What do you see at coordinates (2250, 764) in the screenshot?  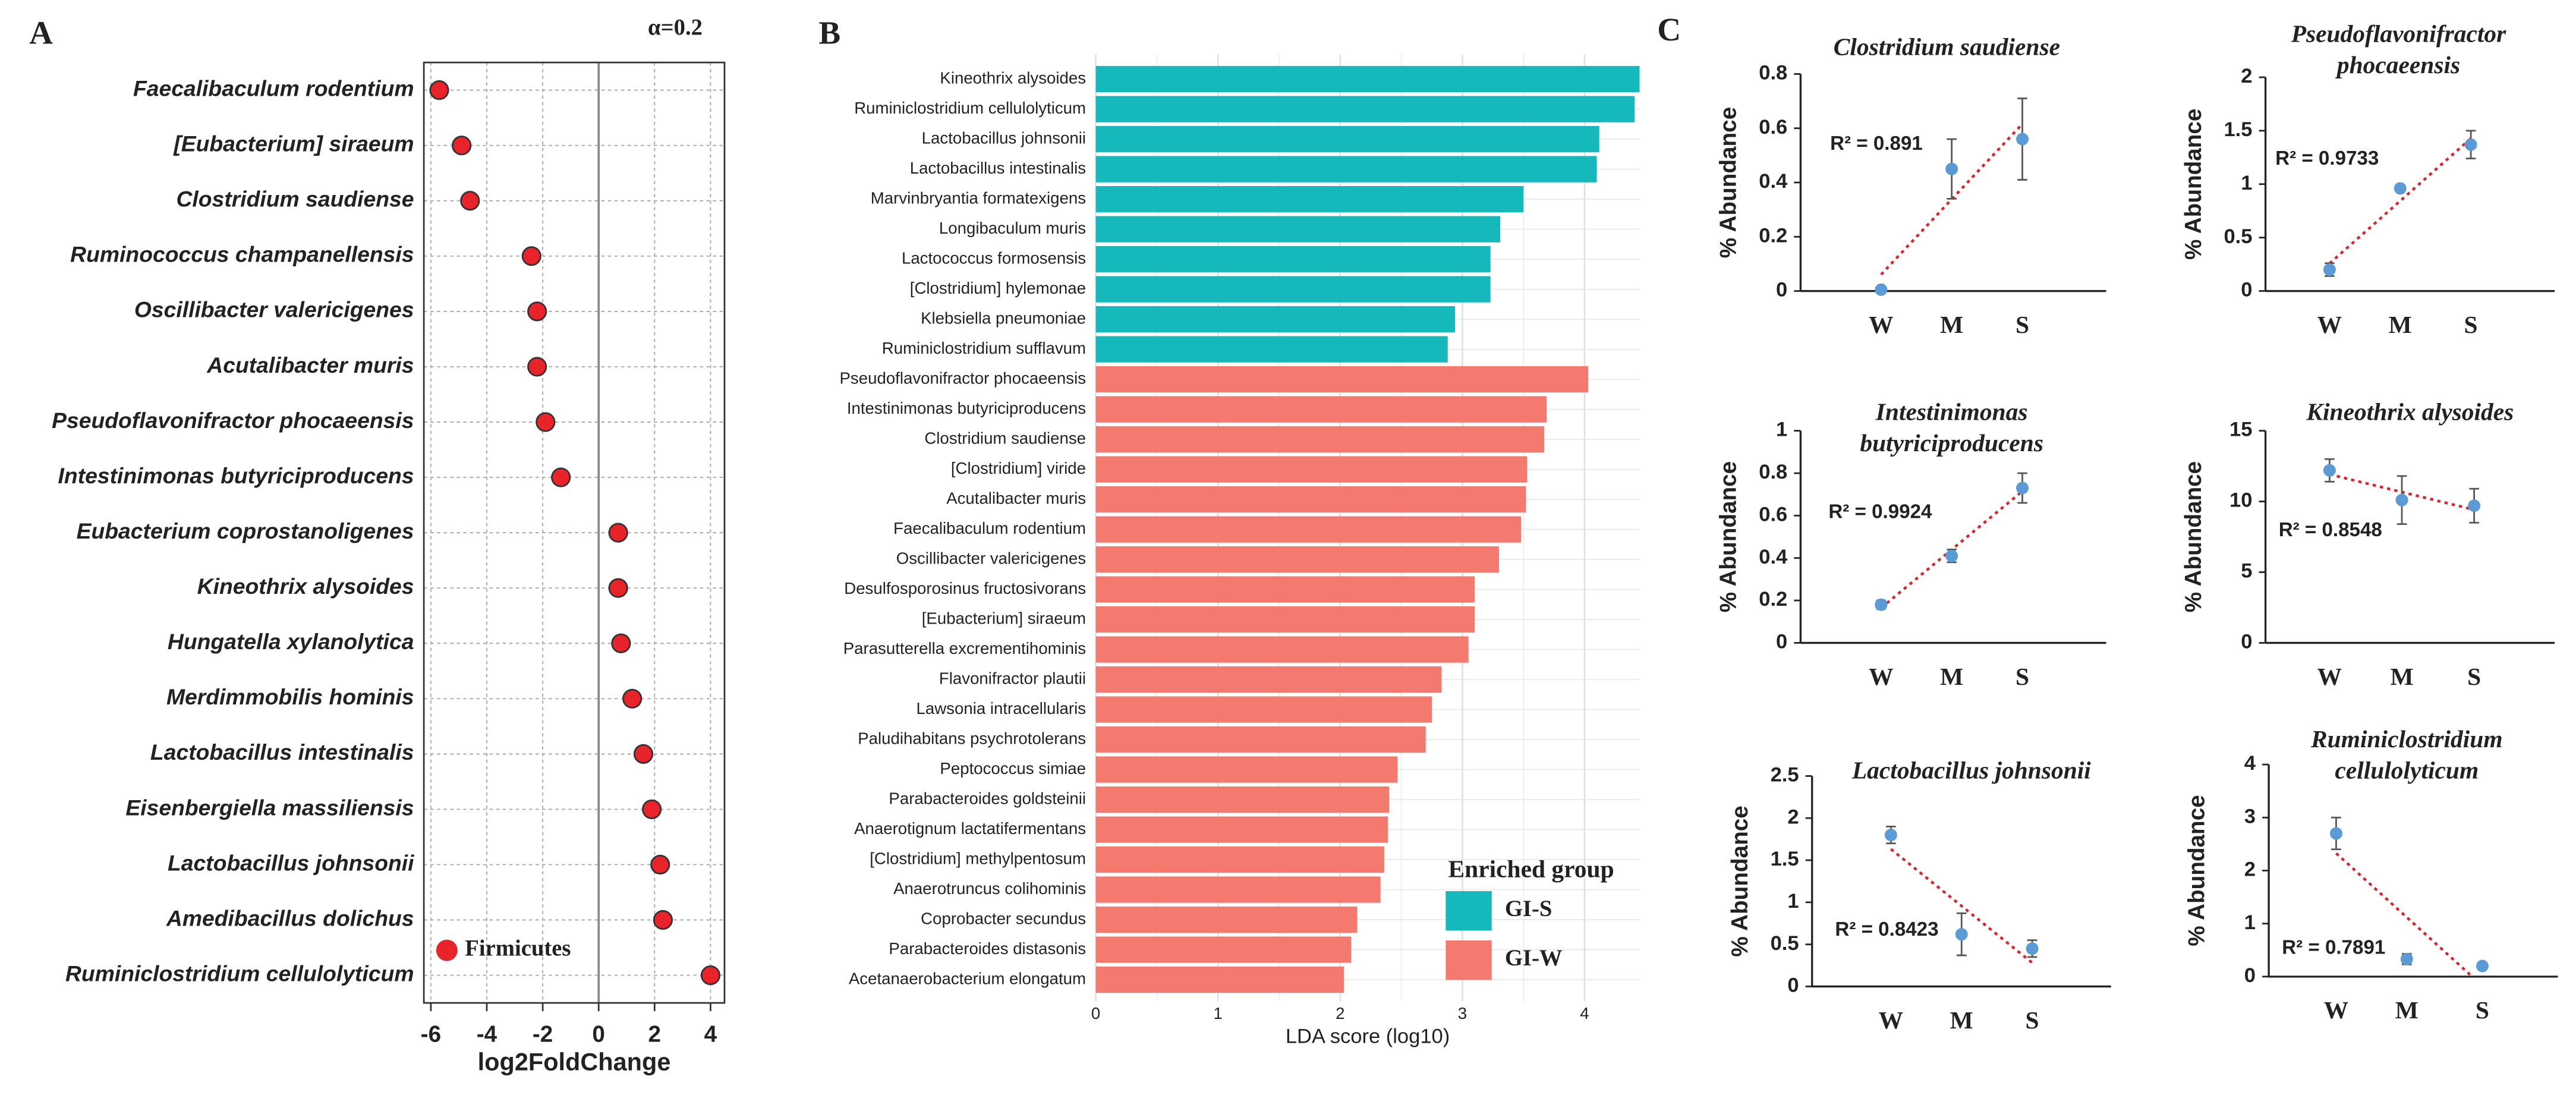 I see `y-tick-label: 4` at bounding box center [2250, 764].